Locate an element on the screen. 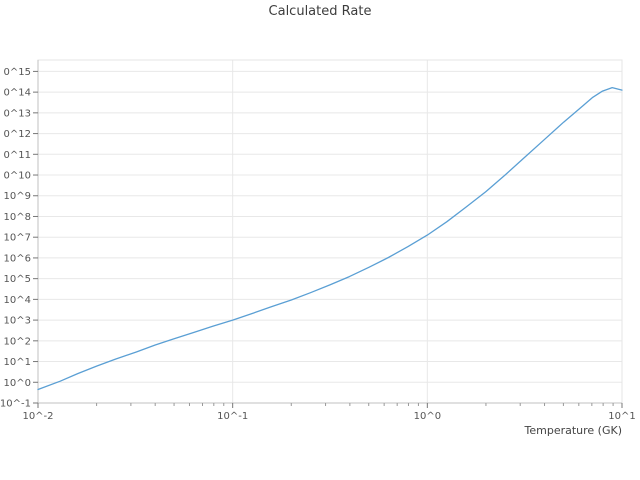 Image resolution: width=640 pixels, height=480 pixels. x-tick-label: 10^-1 is located at coordinates (232, 416).